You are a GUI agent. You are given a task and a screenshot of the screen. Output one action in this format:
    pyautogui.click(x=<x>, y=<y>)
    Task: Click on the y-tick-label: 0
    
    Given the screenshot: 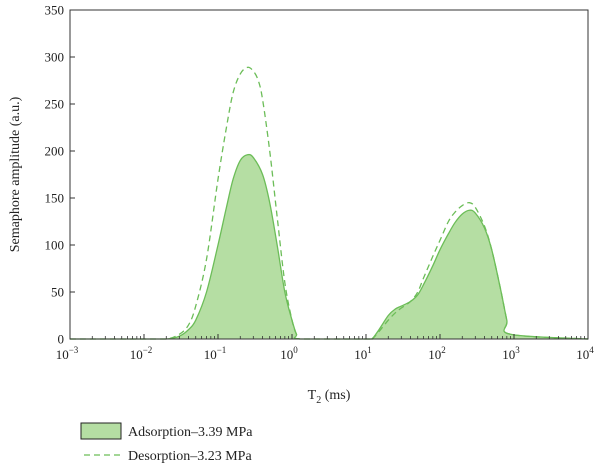 What is the action you would take?
    pyautogui.click(x=61, y=339)
    